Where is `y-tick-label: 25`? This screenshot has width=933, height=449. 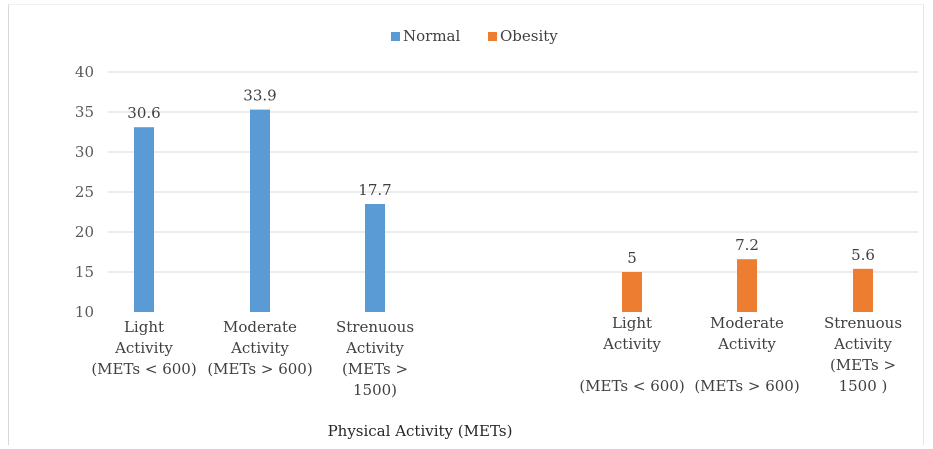
y-tick-label: 25 is located at coordinates (84, 192).